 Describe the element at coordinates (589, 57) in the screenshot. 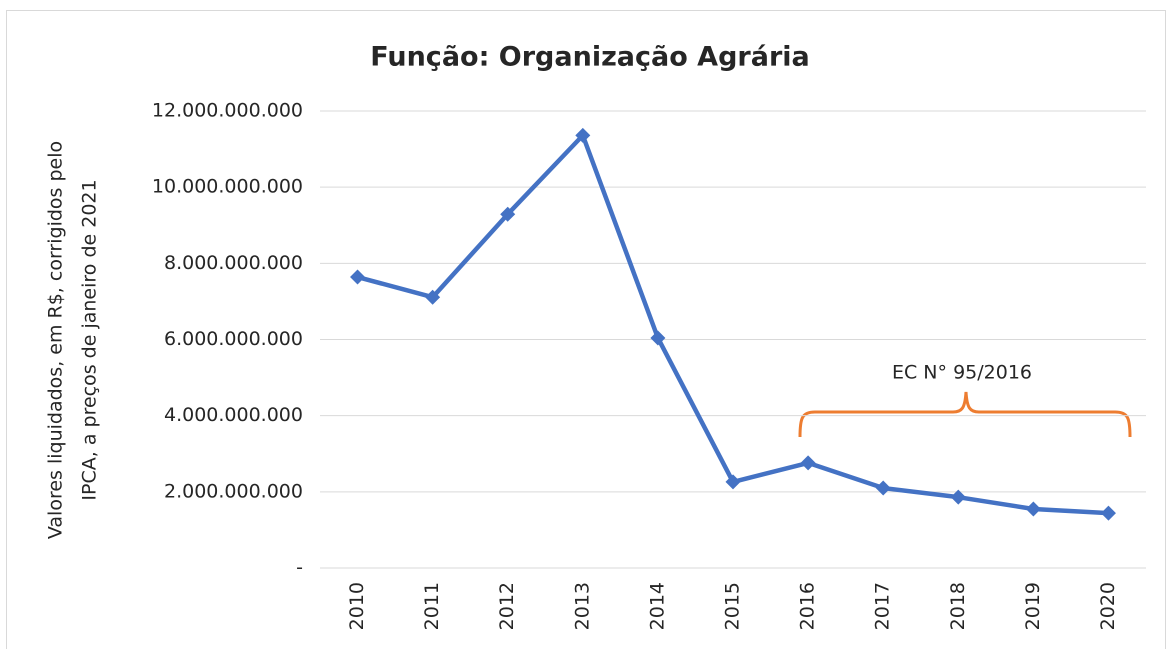

I see `chart-title: Função: Organização Agrária` at that location.